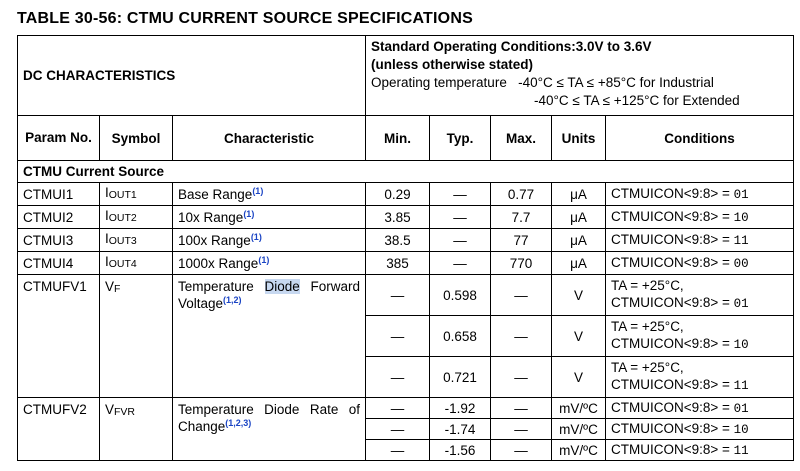 This screenshot has height=471, width=800. I want to click on col-typ: Typ., so click(460, 138).